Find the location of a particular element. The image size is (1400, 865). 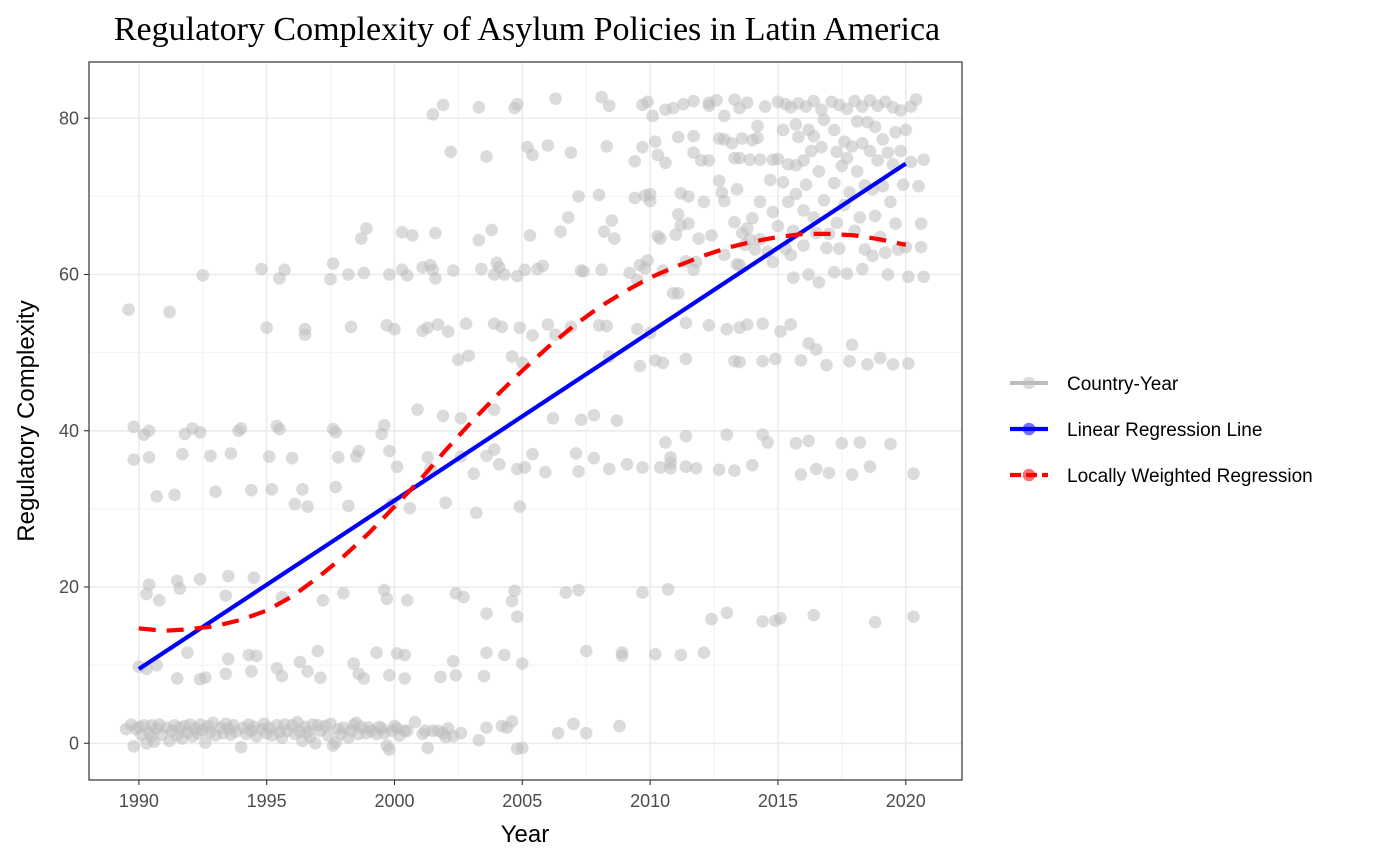

x-tick-label: 2005 is located at coordinates (522, 801).